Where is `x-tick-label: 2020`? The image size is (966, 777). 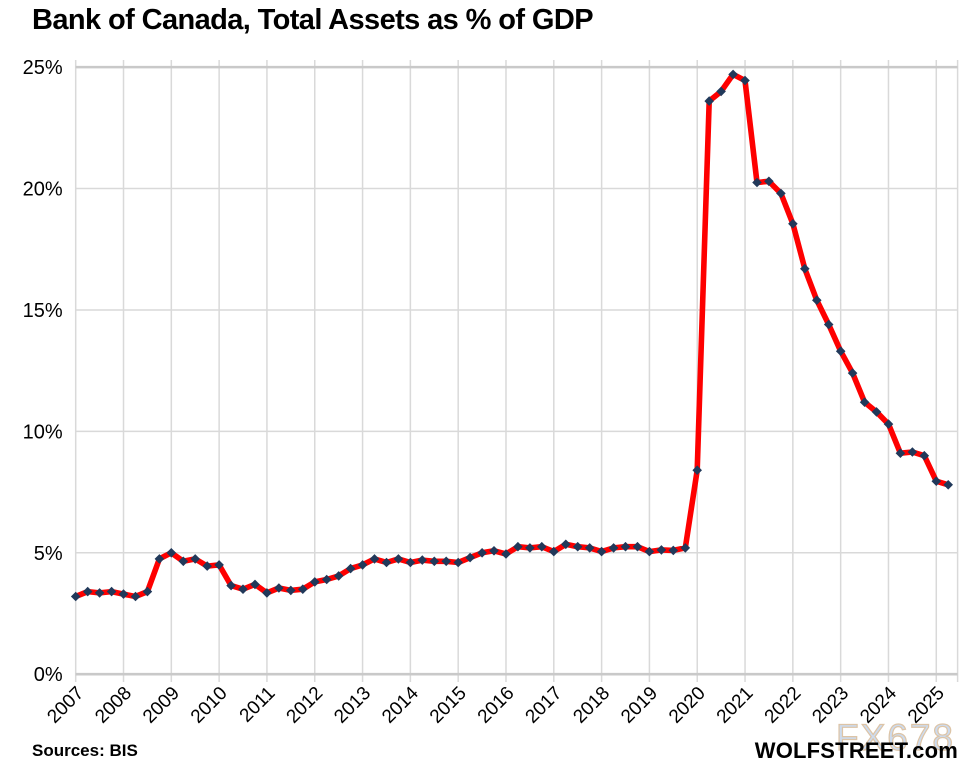
x-tick-label: 2020 is located at coordinates (687, 705).